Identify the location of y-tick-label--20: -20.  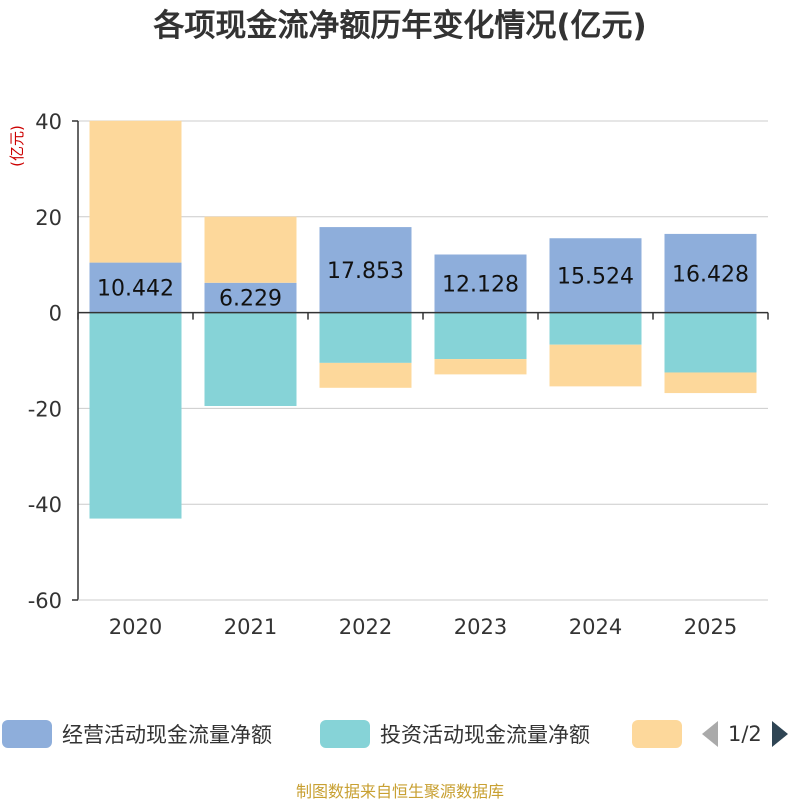
(45, 409).